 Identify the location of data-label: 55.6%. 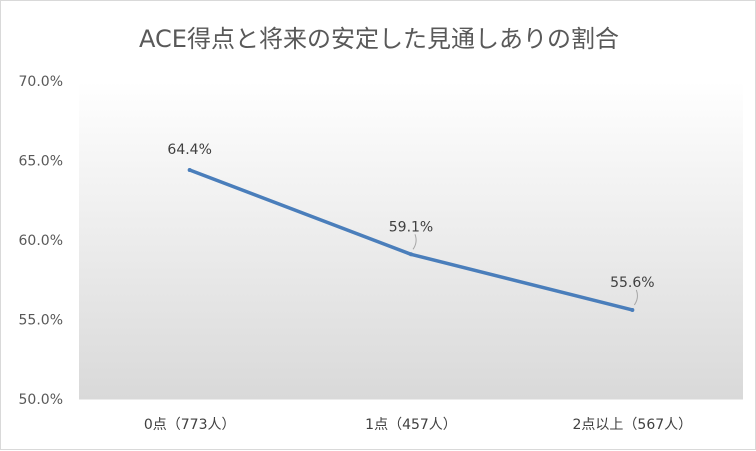
(632, 283).